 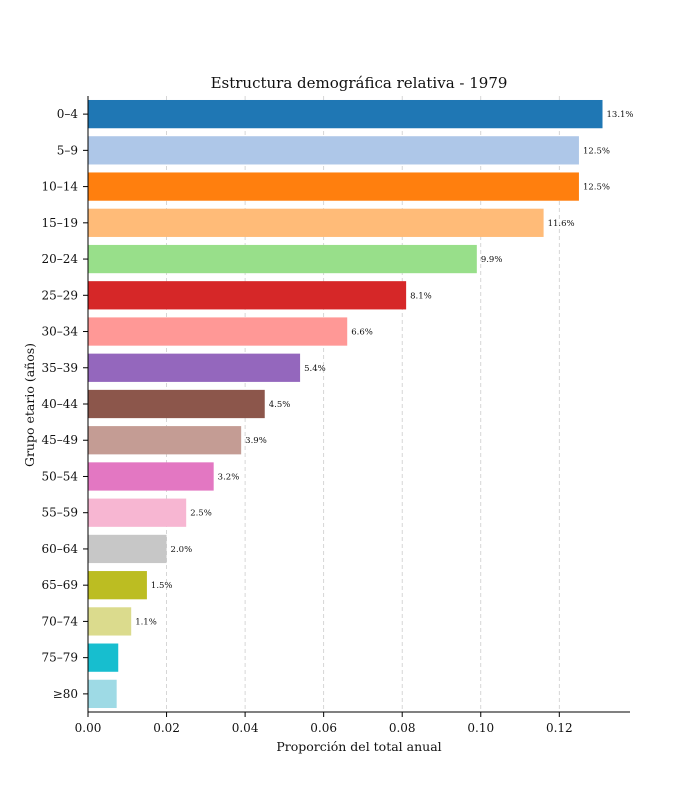 What do you see at coordinates (146, 622) in the screenshot?
I see `data-label: 1.1%` at bounding box center [146, 622].